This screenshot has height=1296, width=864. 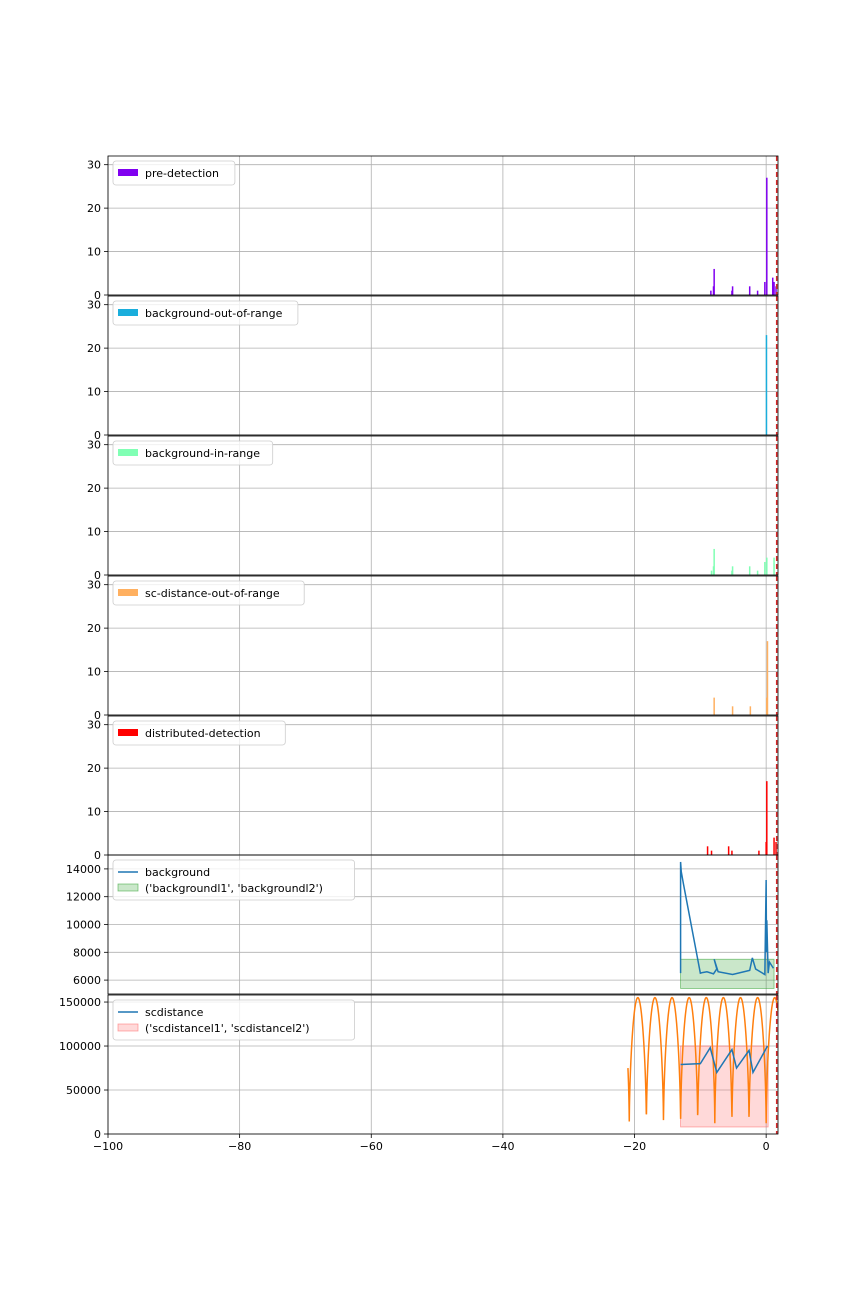 What do you see at coordinates (212, 593) in the screenshot?
I see `legend-label: sc-distance-out-of-range` at bounding box center [212, 593].